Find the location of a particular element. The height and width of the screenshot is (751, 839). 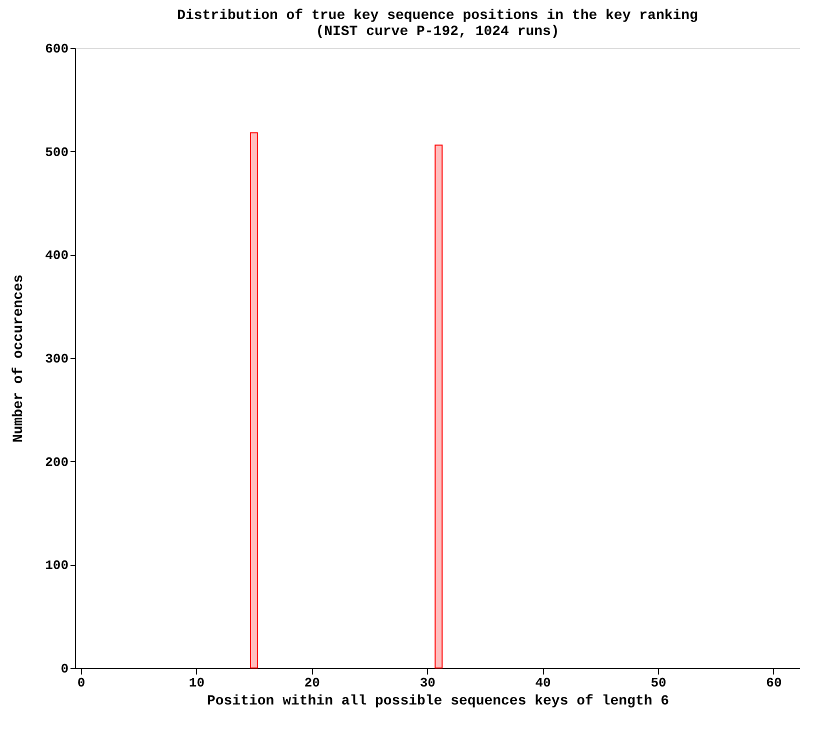

y-tick-label: 100 is located at coordinates (57, 566).